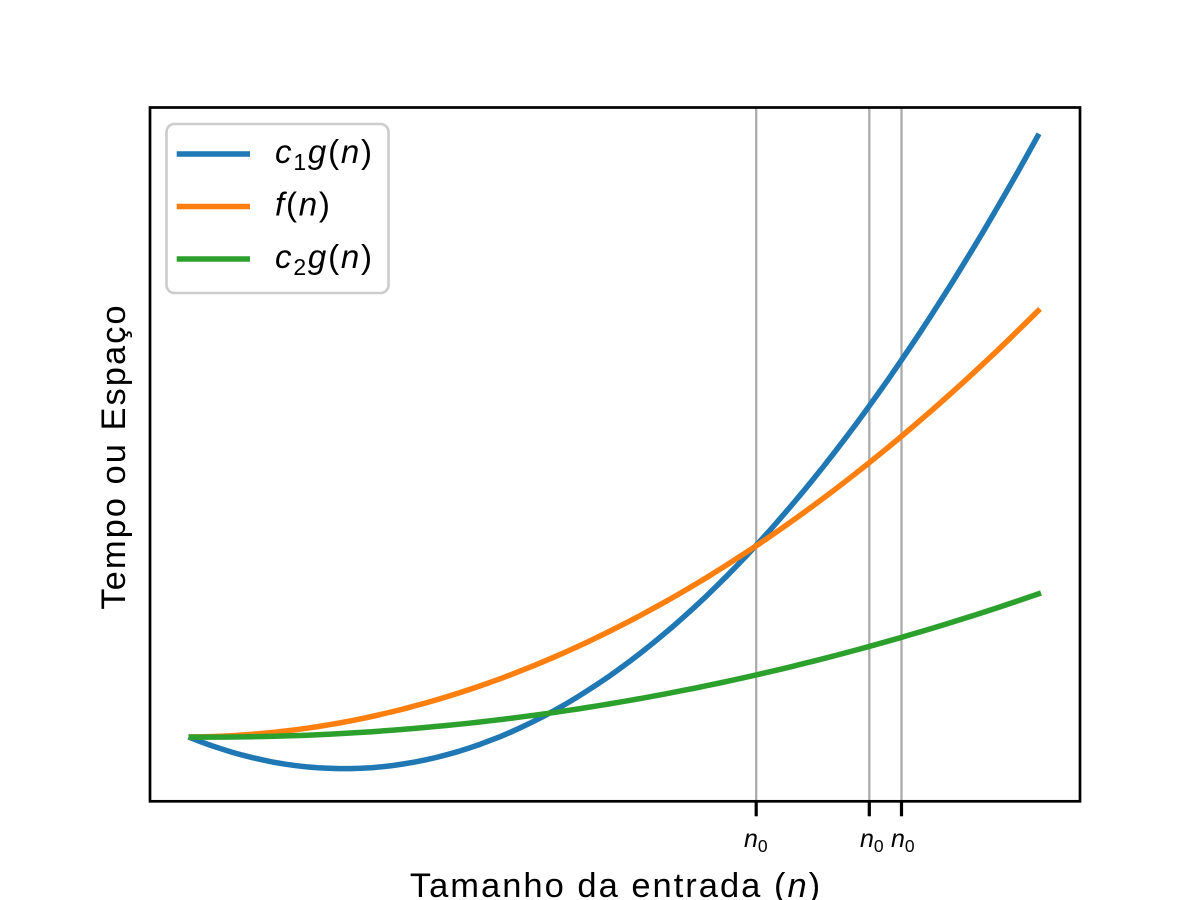  What do you see at coordinates (324, 259) in the screenshot?
I see `svg-text: c2g(n)` at bounding box center [324, 259].